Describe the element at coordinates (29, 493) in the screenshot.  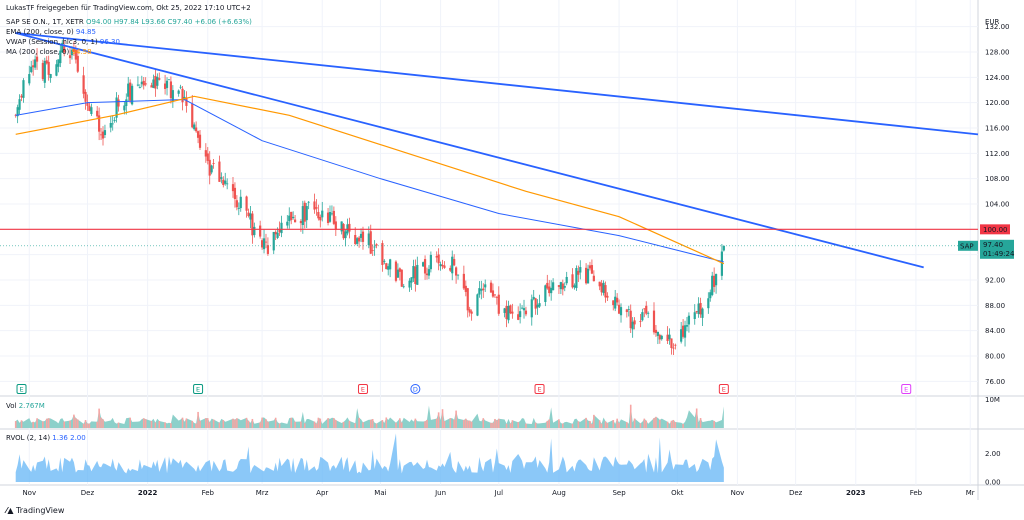
I see `time-tick-label: Nov` at that location.